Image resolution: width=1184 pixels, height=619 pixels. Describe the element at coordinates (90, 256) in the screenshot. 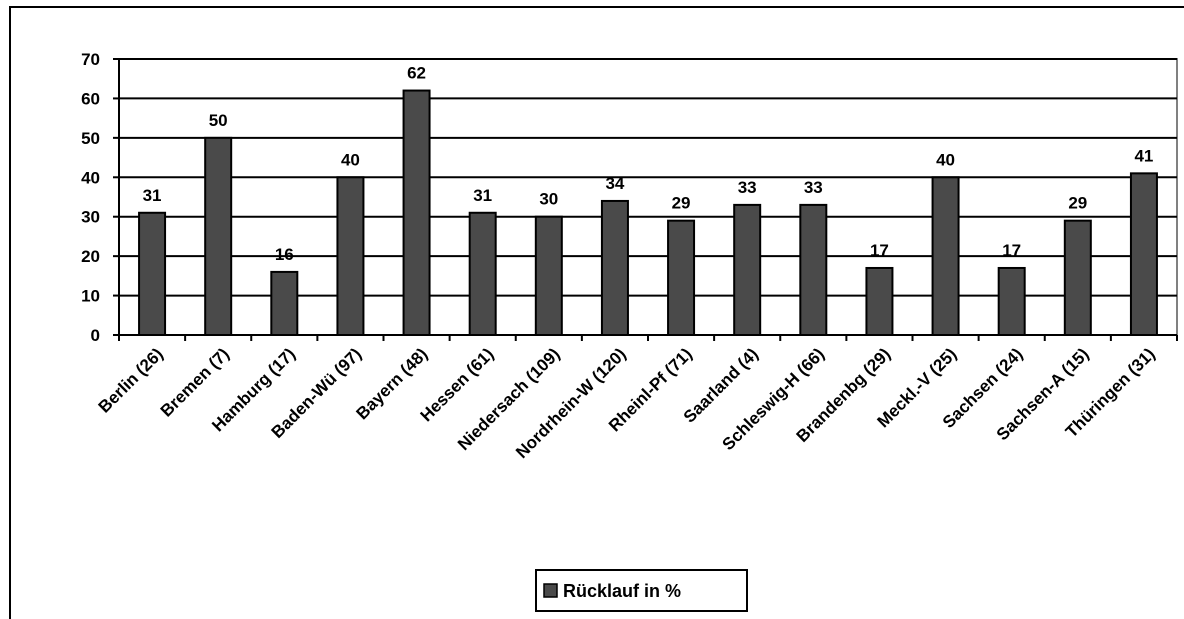

I see `y-tick-label: 20` at that location.